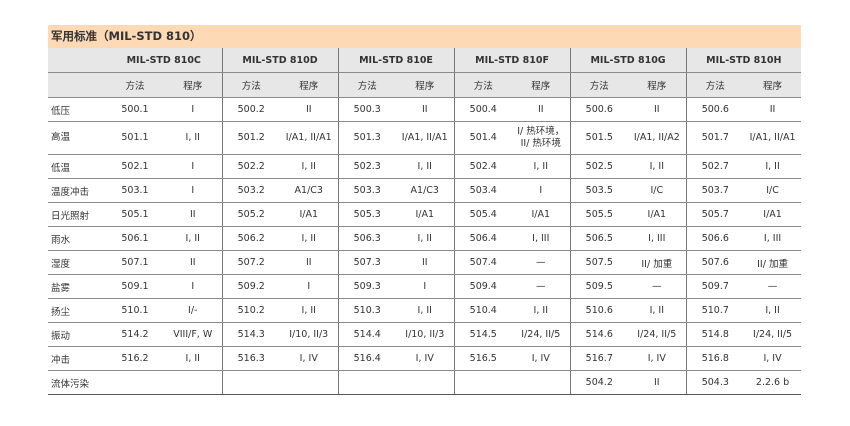 This screenshot has height=426, width=850. What do you see at coordinates (483, 109) in the screenshot?
I see `method-cell: 500.4` at bounding box center [483, 109].